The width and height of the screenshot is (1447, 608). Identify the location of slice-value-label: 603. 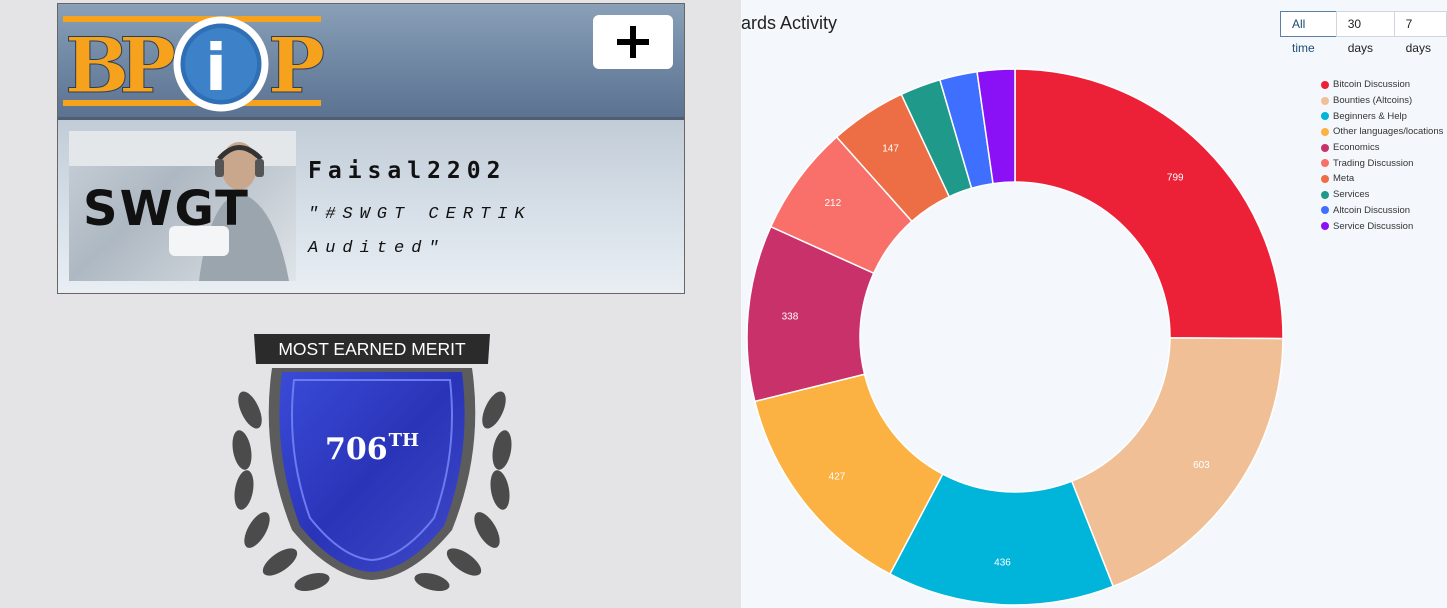
(1201, 465).